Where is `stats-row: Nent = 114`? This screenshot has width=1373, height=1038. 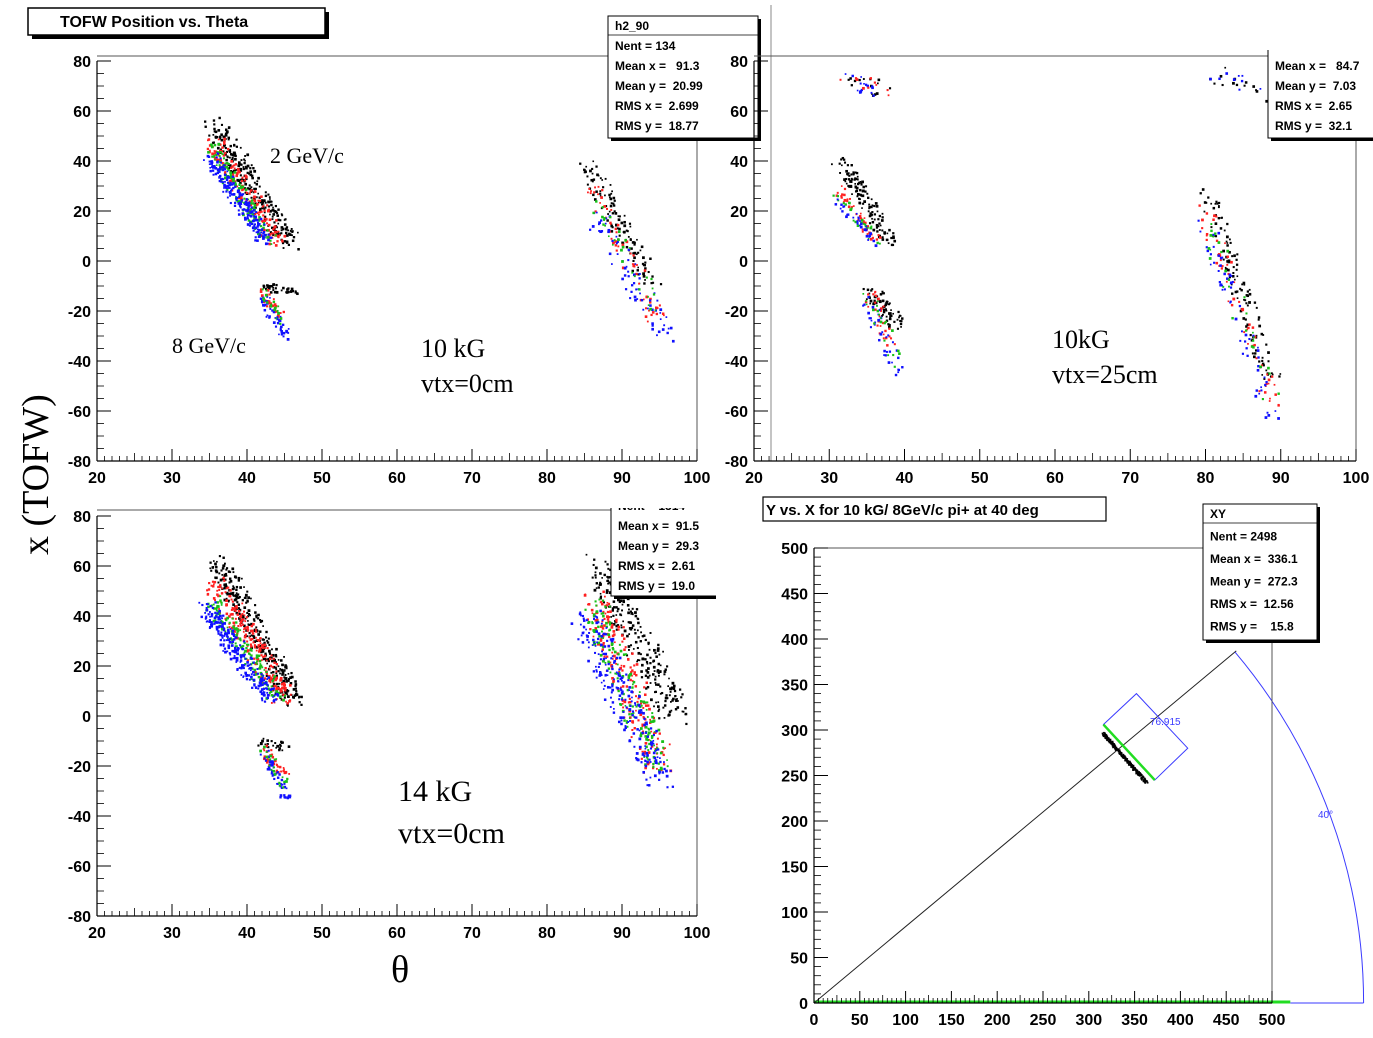 stats-row: Nent = 114 is located at coordinates (1305, 46).